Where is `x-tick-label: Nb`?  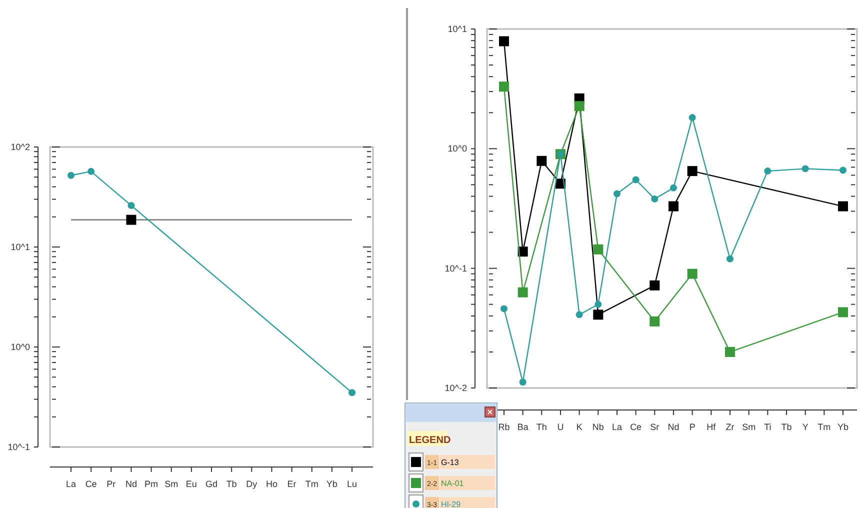
x-tick-label: Nb is located at coordinates (598, 427).